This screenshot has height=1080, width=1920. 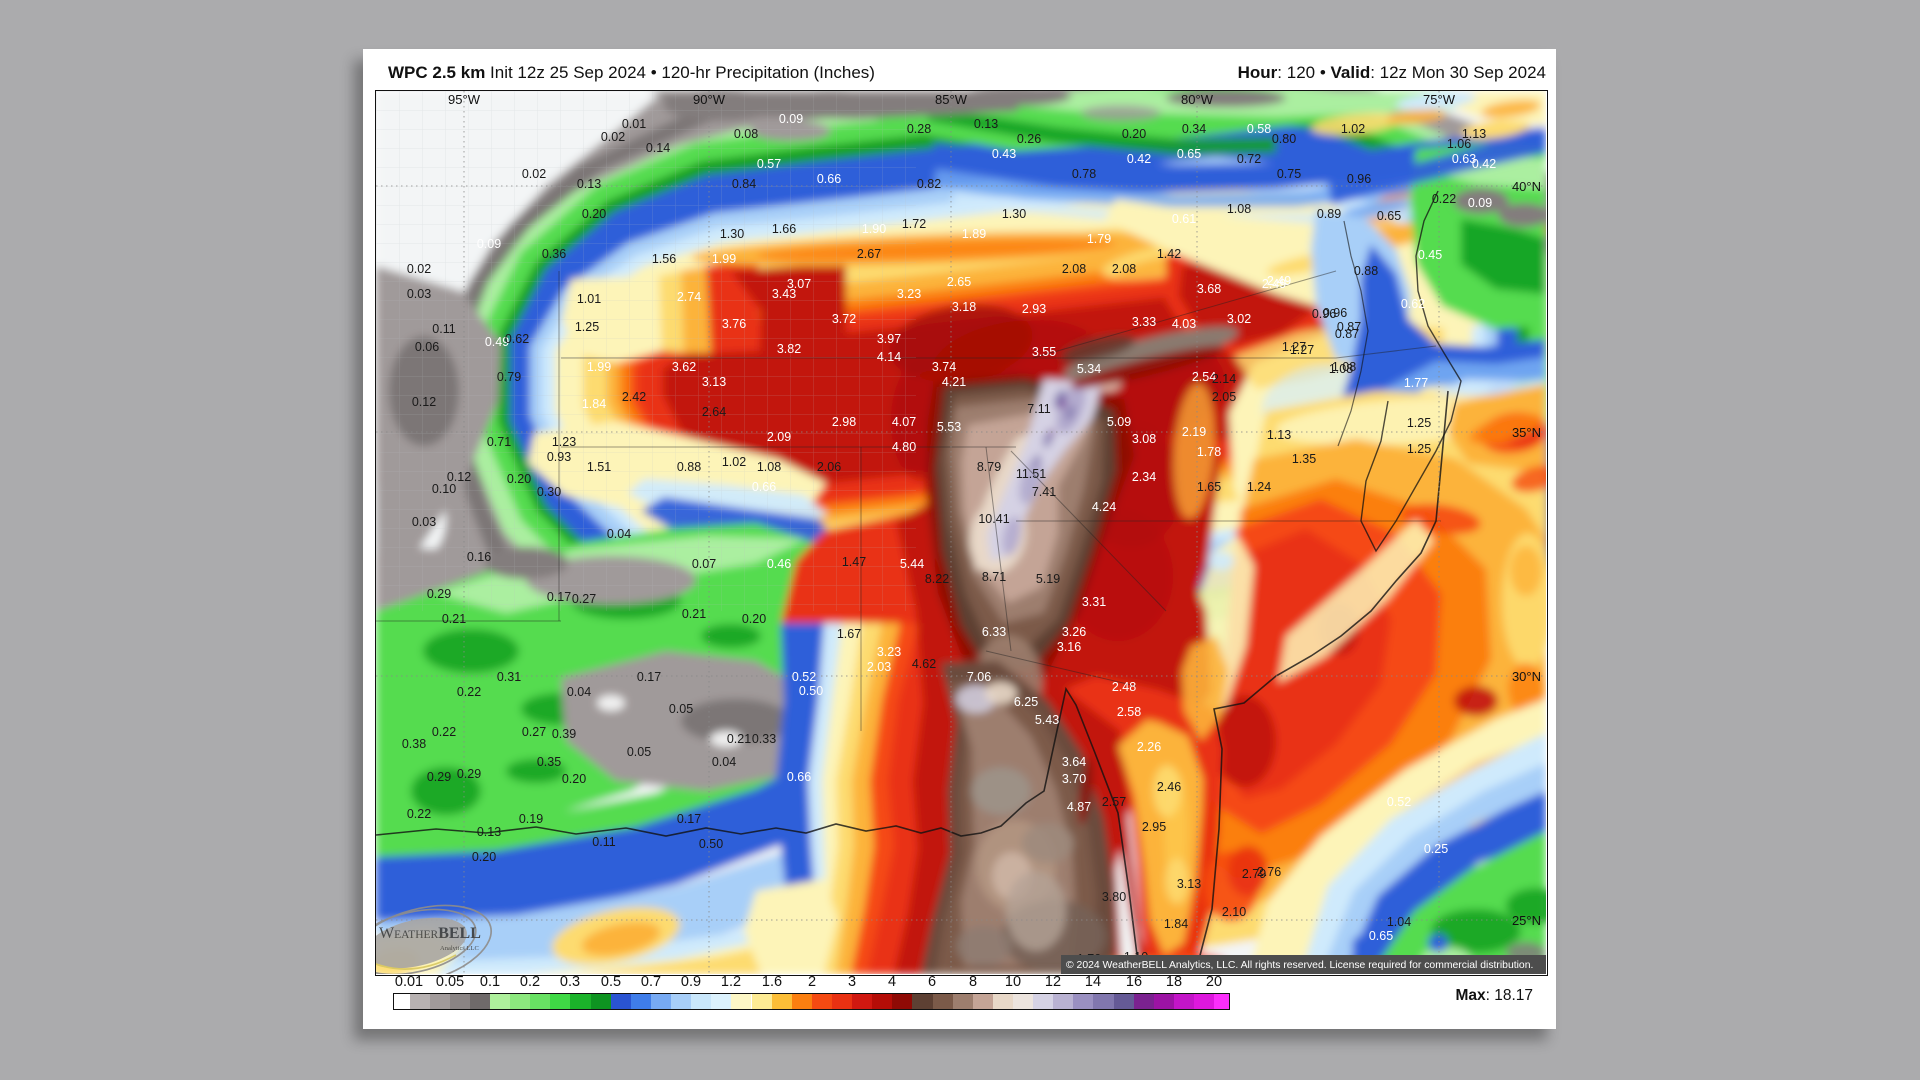 I want to click on svg-text: 5.09, so click(x=1119, y=422).